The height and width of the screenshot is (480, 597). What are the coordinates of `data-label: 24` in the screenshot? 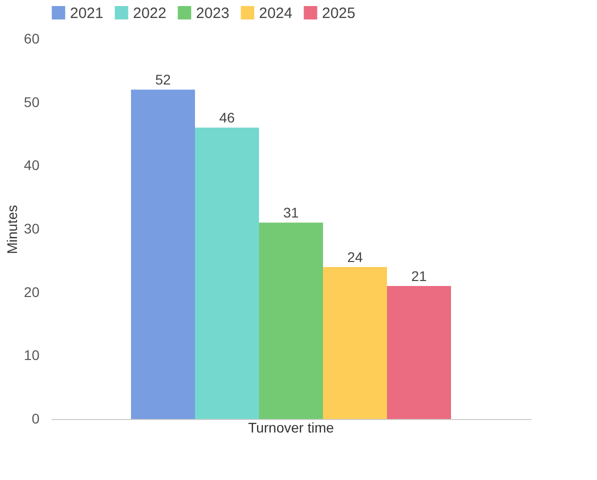 It's located at (355, 257).